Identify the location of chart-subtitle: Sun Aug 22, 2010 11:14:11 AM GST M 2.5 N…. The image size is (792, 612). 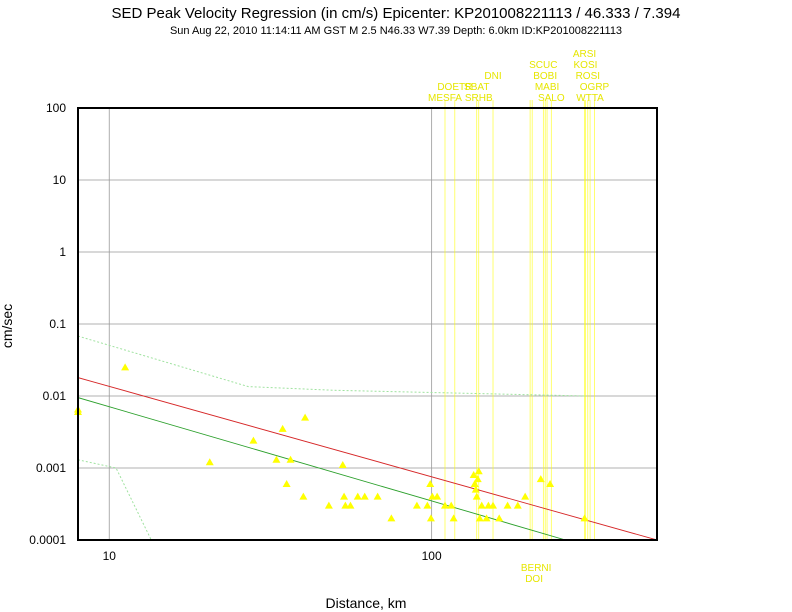
(396, 31).